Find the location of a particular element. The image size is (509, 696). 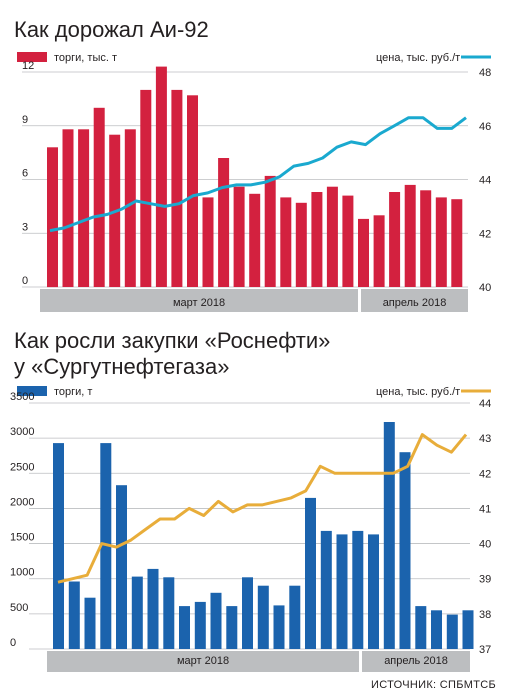

chart2-ytick-right: 44 is located at coordinates (485, 404).